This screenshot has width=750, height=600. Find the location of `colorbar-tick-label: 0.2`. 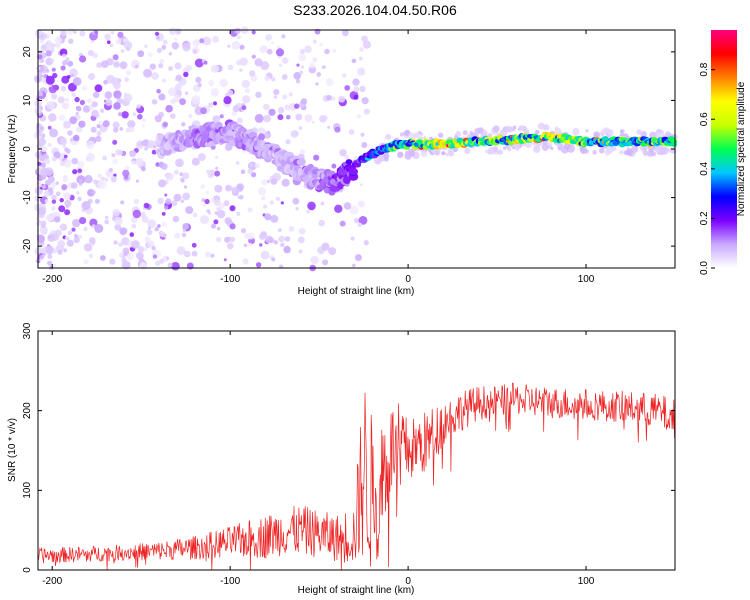

colorbar-tick-label: 0.2 is located at coordinates (704, 218).